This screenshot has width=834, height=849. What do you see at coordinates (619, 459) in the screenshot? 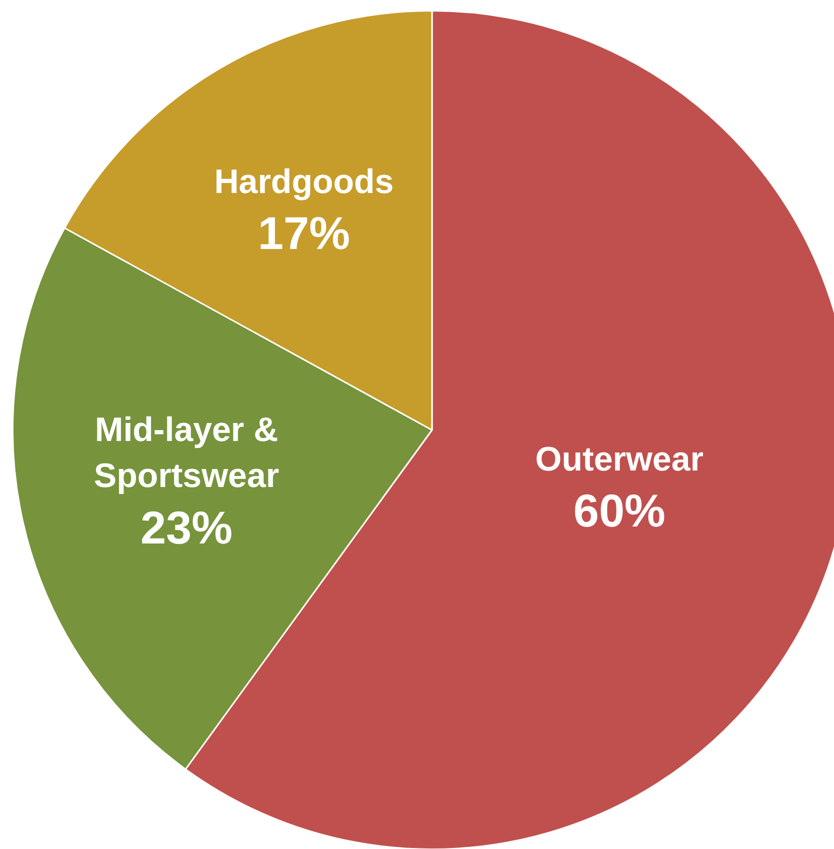
I see `slice-label: Outerwear` at bounding box center [619, 459].